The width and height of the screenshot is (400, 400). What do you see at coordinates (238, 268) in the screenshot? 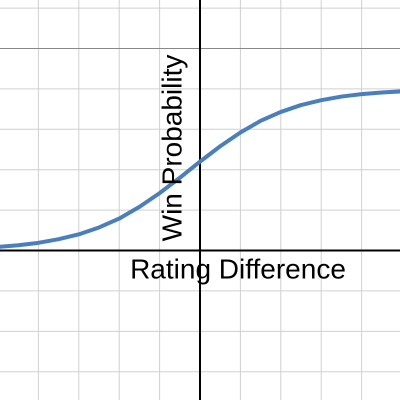
I see `x-axis-label: Rating Difference` at bounding box center [238, 268].